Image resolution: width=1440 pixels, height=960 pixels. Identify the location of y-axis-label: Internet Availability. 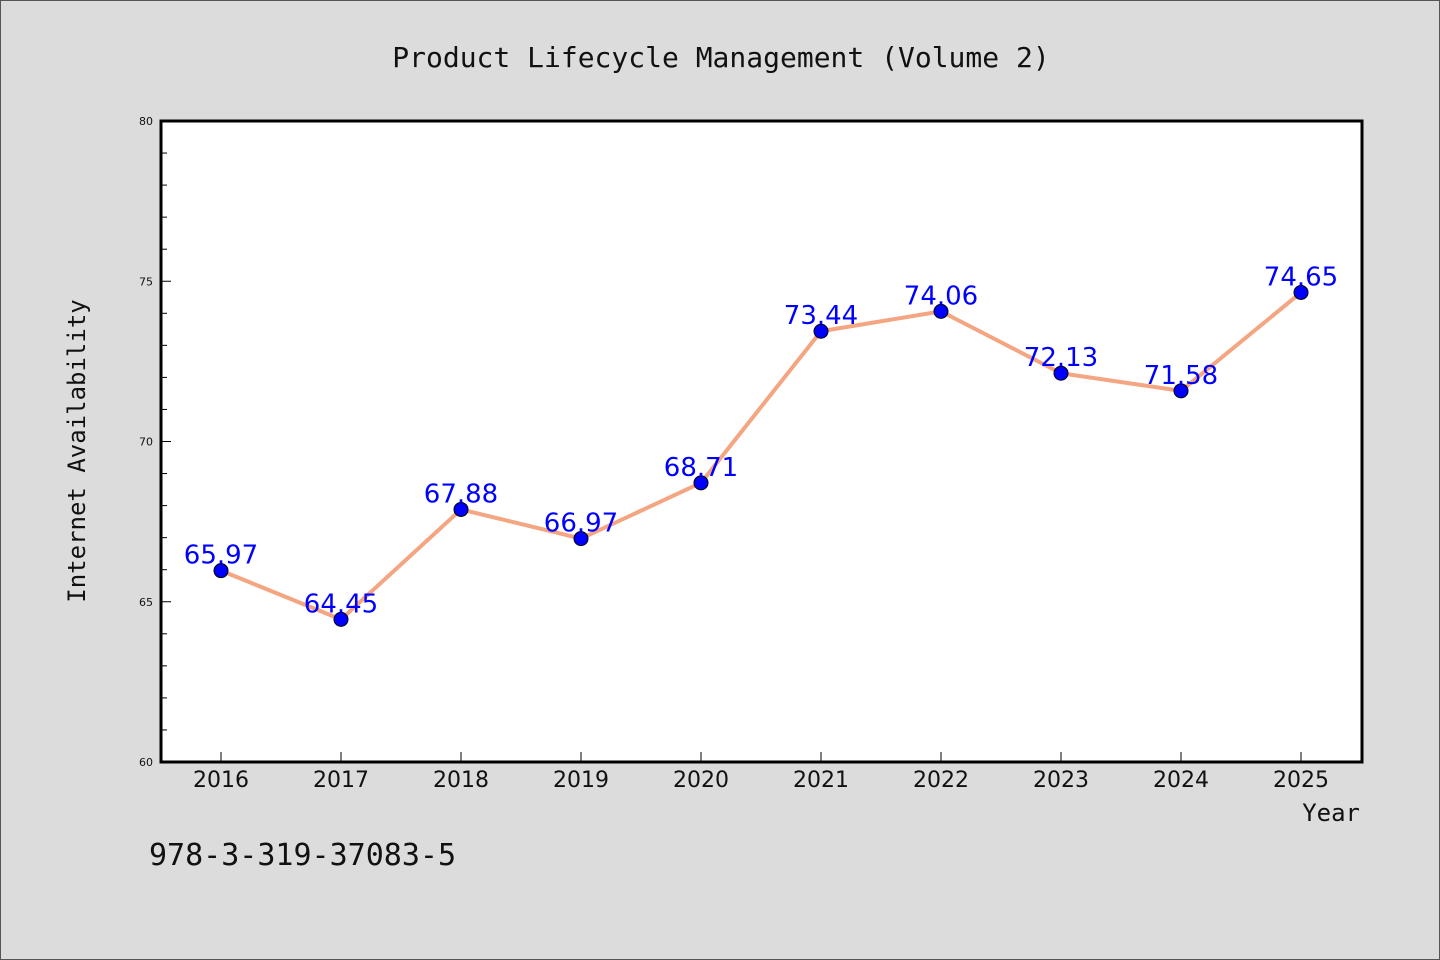
(77, 450).